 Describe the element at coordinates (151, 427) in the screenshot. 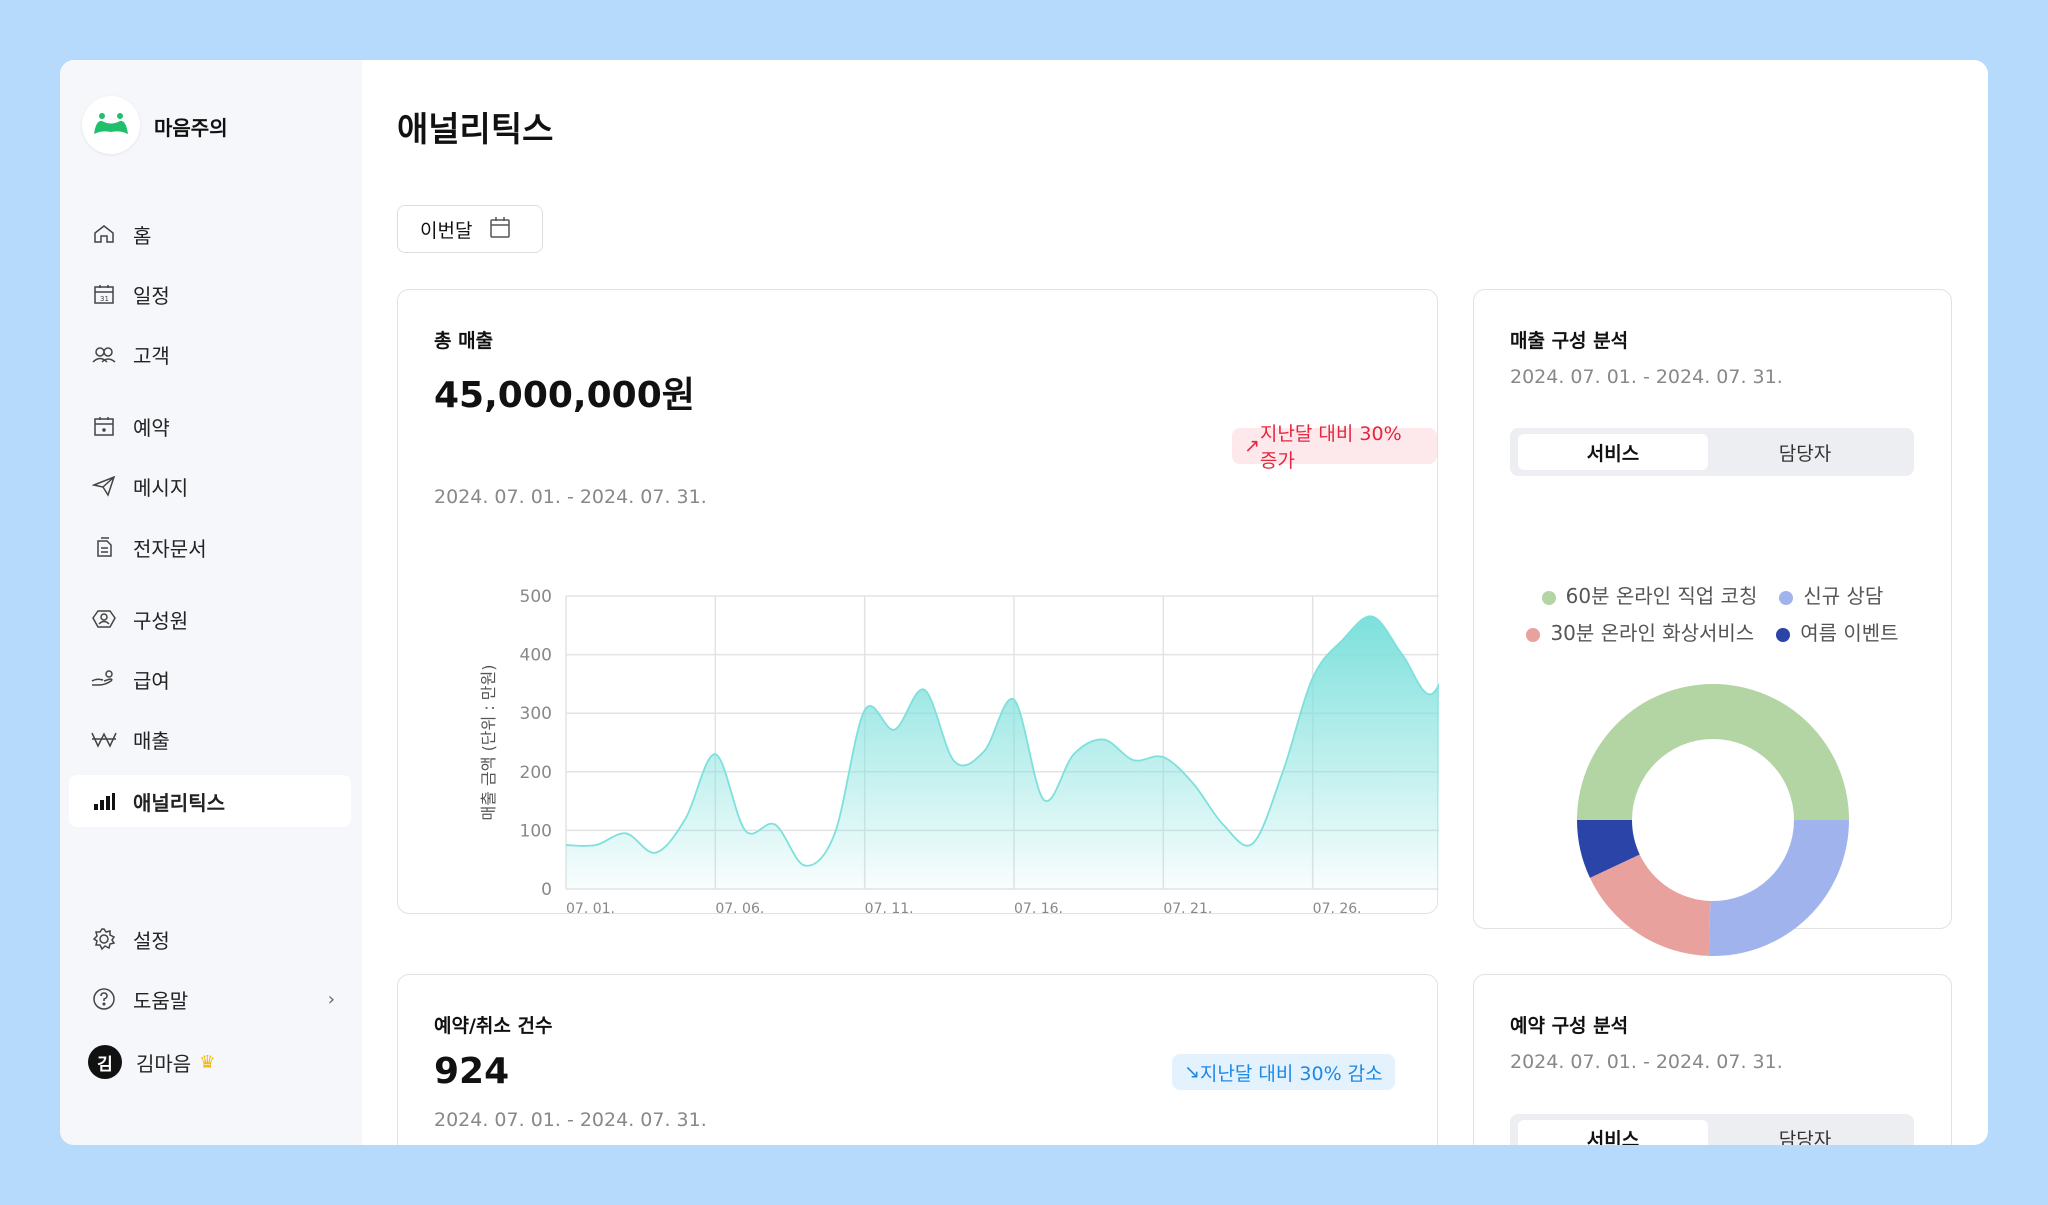

I see `sidebar-item-label: 예약` at that location.